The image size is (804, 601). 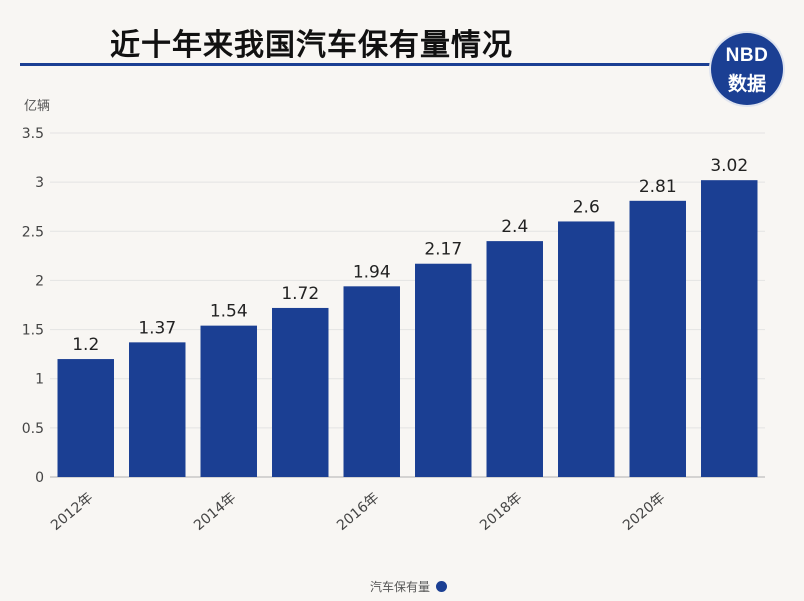 I want to click on legend-swatch, so click(x=442, y=586).